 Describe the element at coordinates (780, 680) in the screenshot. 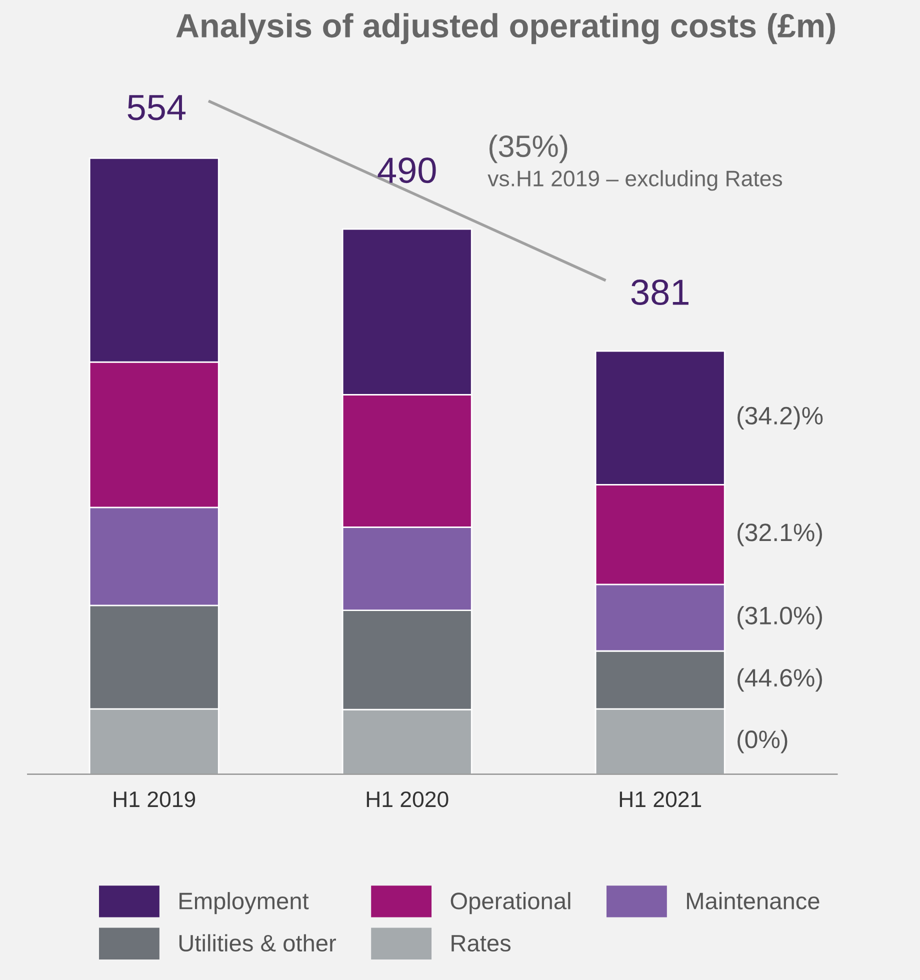

I see `annotation: (44.6%)` at that location.